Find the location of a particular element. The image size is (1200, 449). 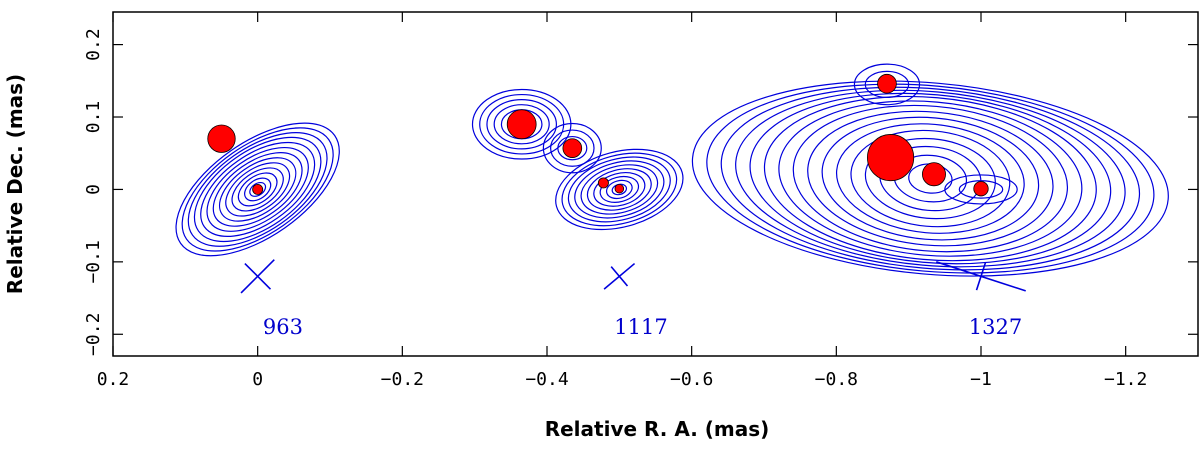

x-tick-label: −0.6 is located at coordinates (691, 379).